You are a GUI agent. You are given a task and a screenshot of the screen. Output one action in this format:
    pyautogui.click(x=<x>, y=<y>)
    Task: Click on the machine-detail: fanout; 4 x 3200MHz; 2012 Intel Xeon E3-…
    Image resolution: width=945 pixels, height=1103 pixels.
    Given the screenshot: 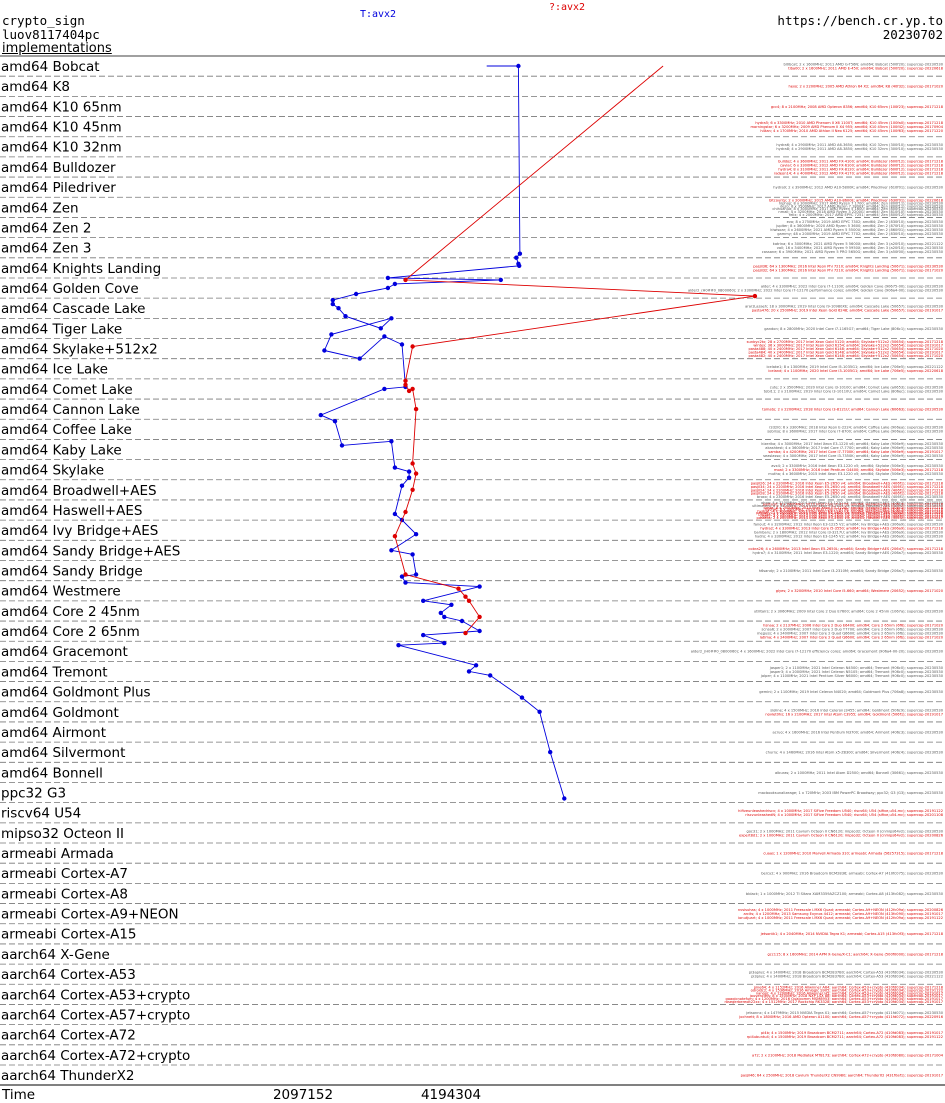 What is the action you would take?
    pyautogui.click(x=849, y=525)
    